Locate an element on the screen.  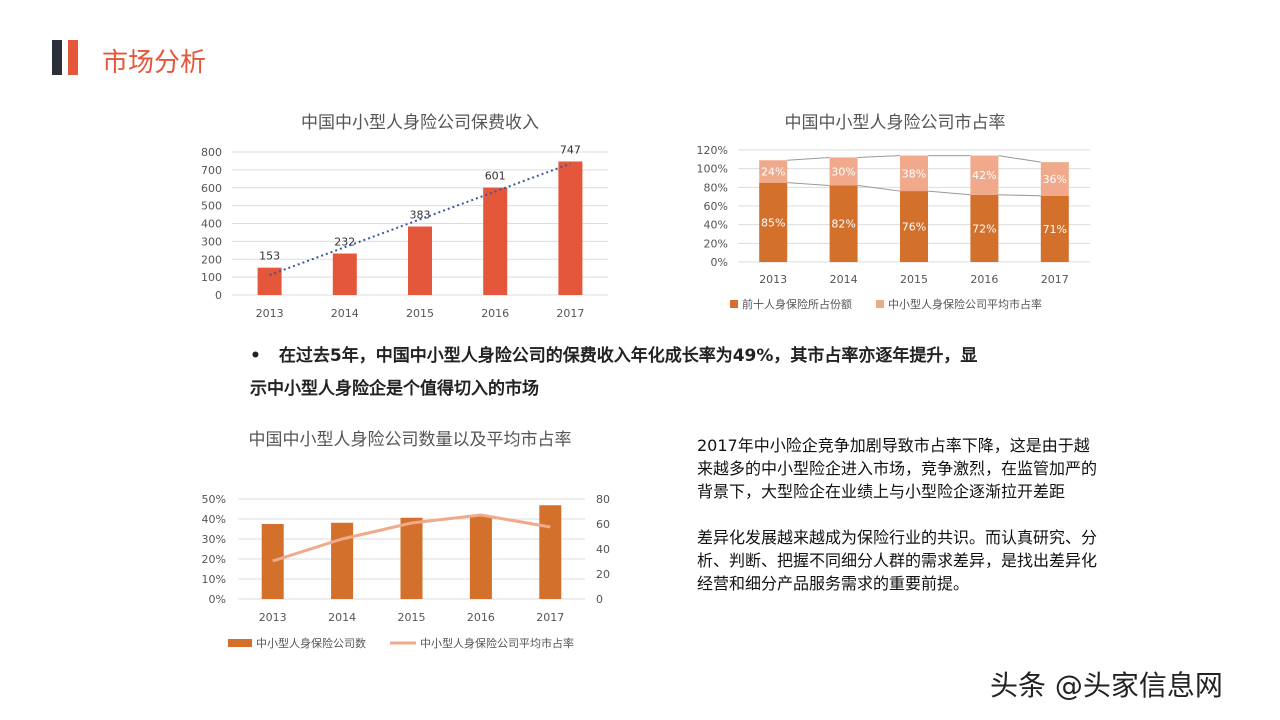
y-tick-label: 80% is located at coordinates (716, 187).